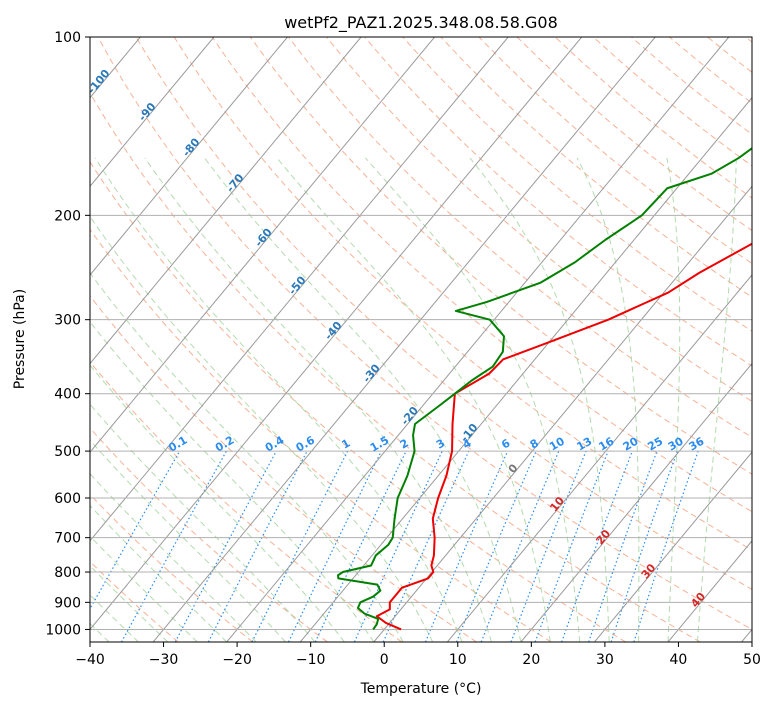 The width and height of the screenshot is (775, 708). What do you see at coordinates (20, 339) in the screenshot?
I see `y-axis-title: Pressure (hPa)` at bounding box center [20, 339].